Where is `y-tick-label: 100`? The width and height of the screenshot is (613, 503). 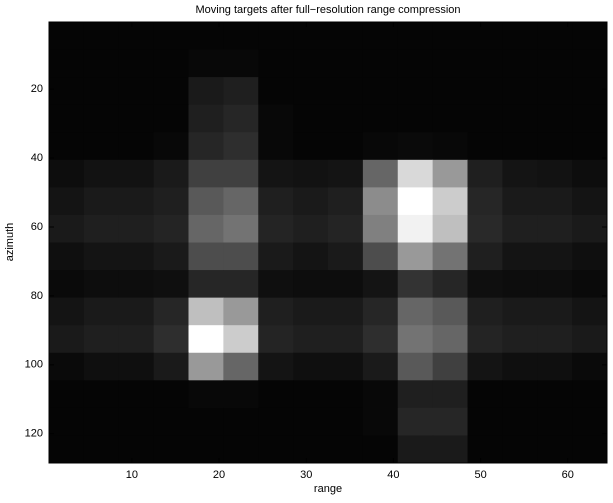
y-tick-label: 100 is located at coordinates (34, 365).